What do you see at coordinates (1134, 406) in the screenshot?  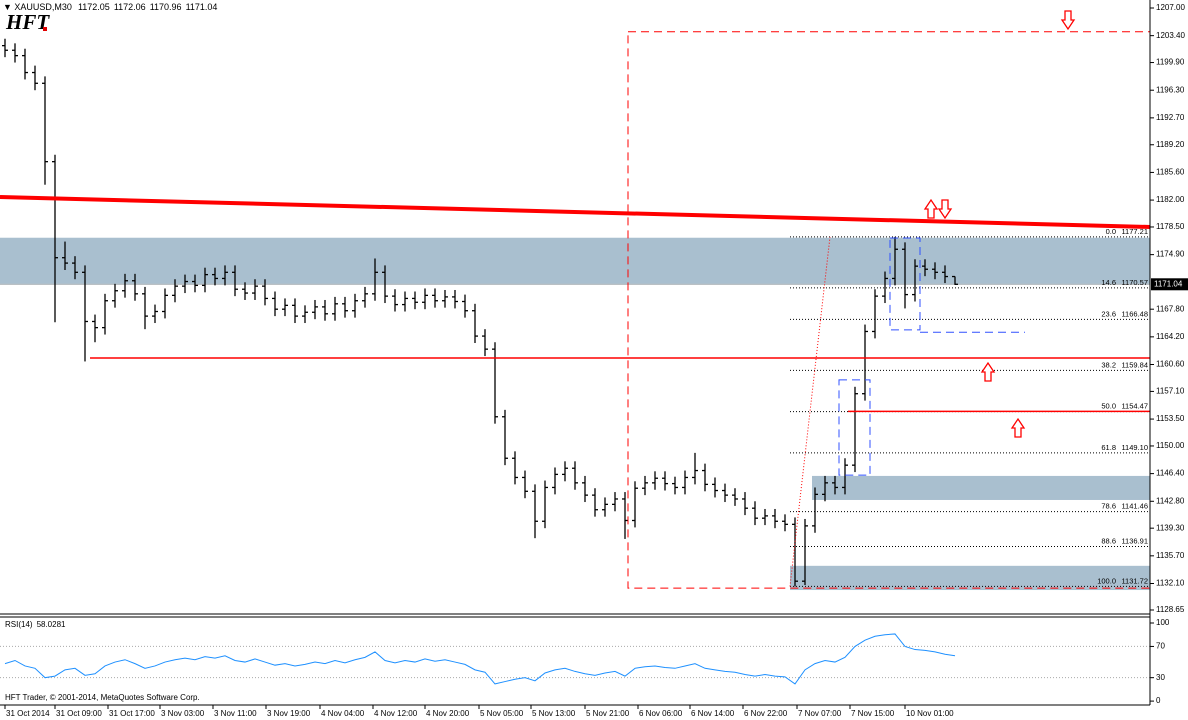 I see `fib-price: 1154.47` at bounding box center [1134, 406].